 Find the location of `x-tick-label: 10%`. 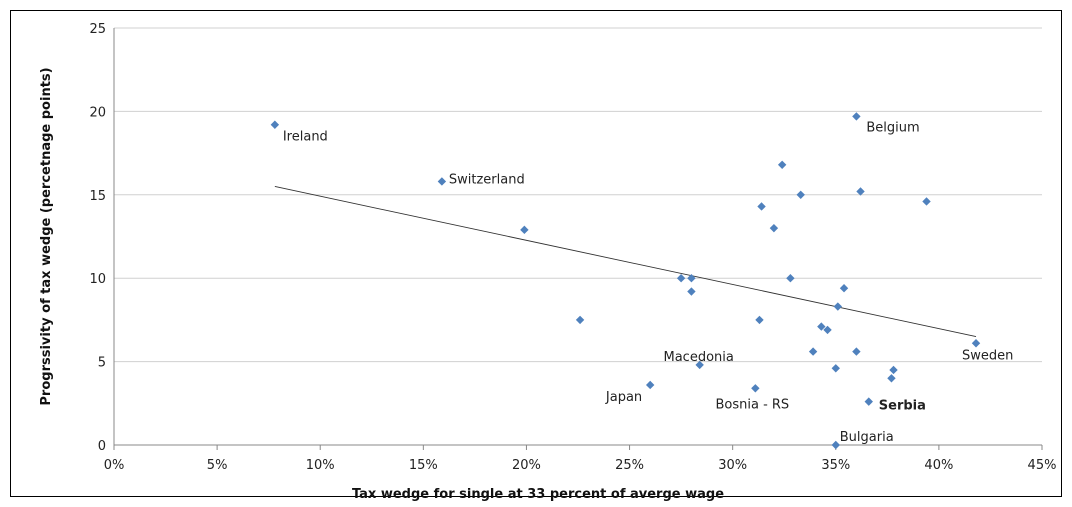

x-tick-label: 10% is located at coordinates (320, 465).